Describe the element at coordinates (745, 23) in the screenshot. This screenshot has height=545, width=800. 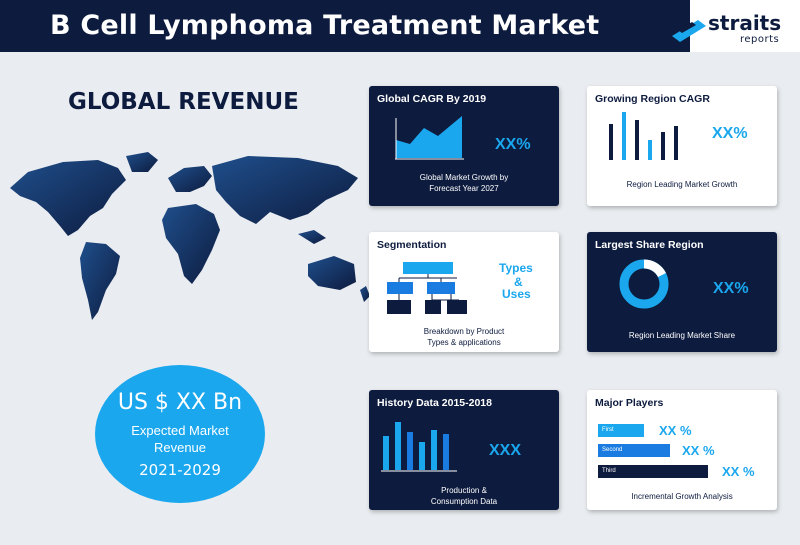
I see `logo-wordmark: straits` at that location.